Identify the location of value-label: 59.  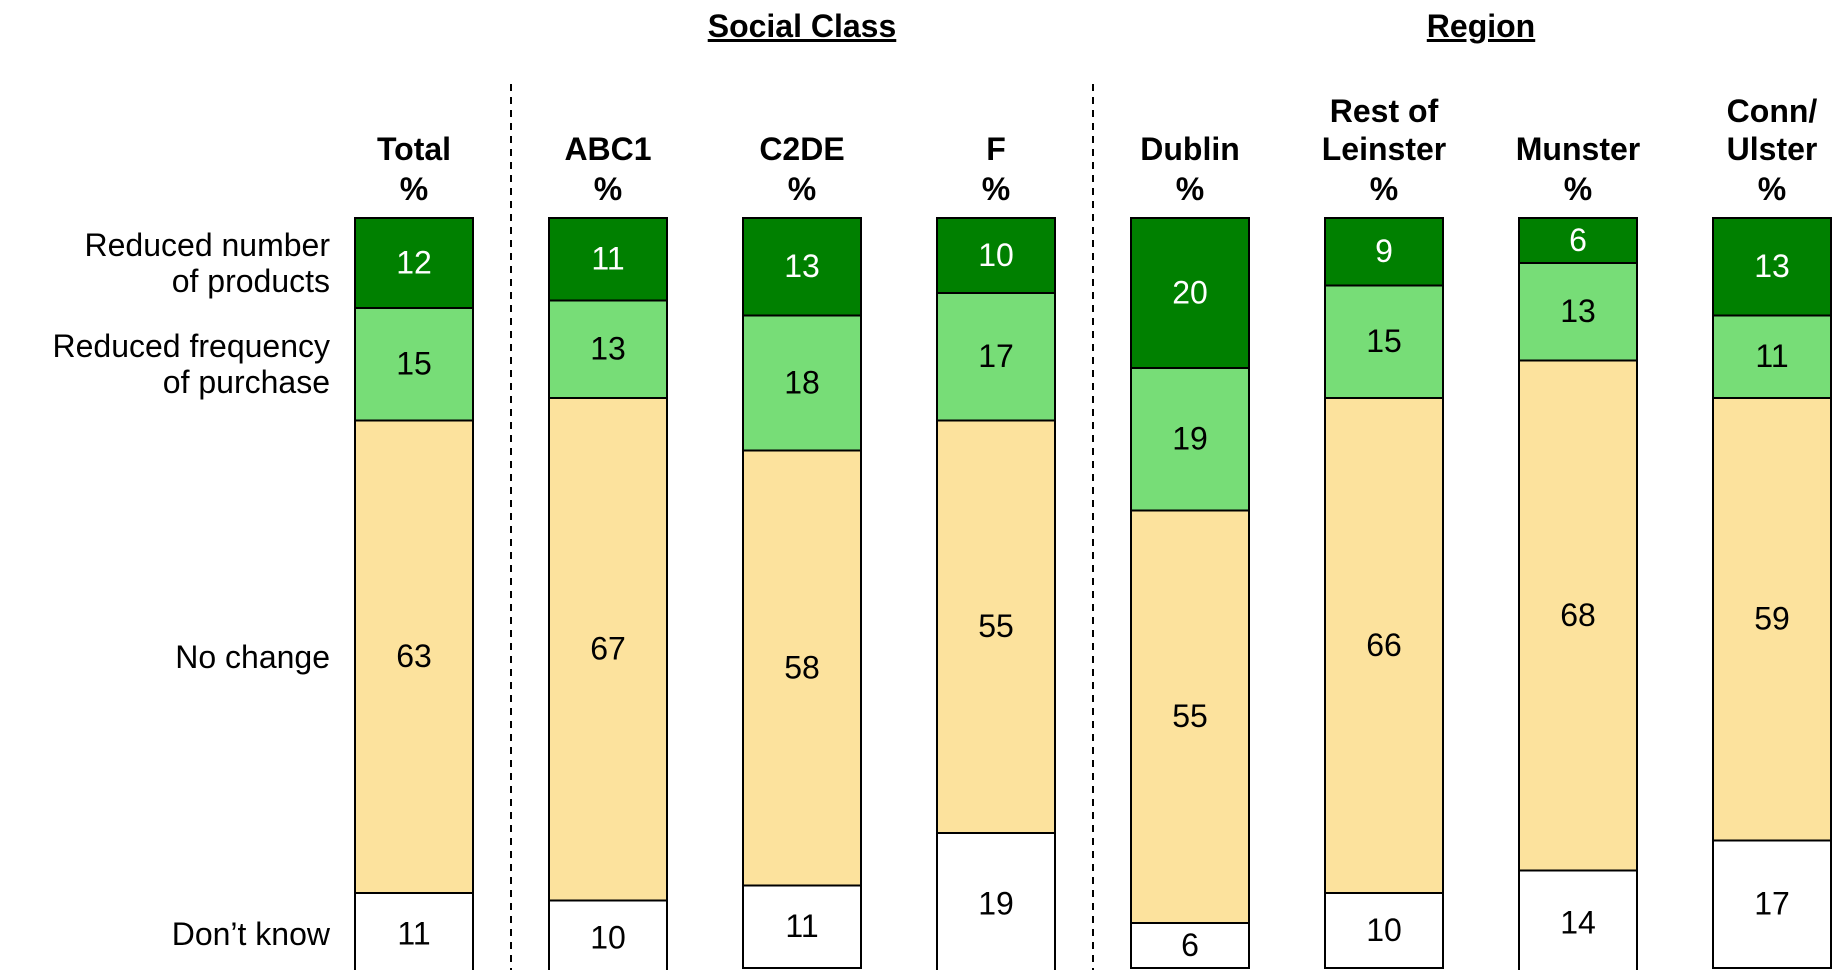
(1772, 619).